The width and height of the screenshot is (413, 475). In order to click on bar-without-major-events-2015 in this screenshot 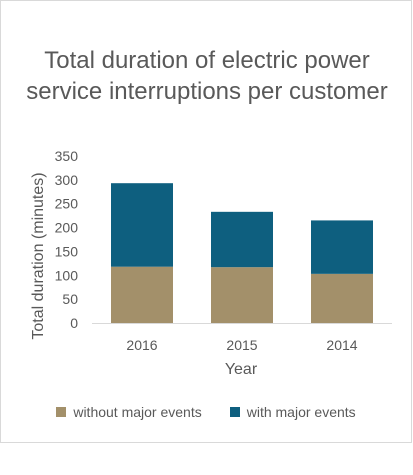, I will do `click(242, 295)`.